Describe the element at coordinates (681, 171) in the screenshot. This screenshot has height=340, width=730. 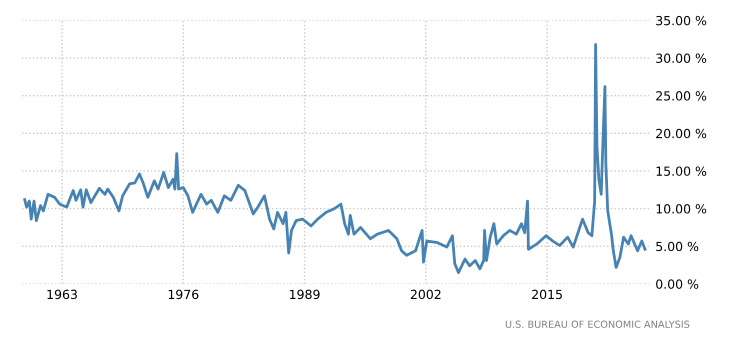
I see `y-tick-label: 15.00 %` at that location.